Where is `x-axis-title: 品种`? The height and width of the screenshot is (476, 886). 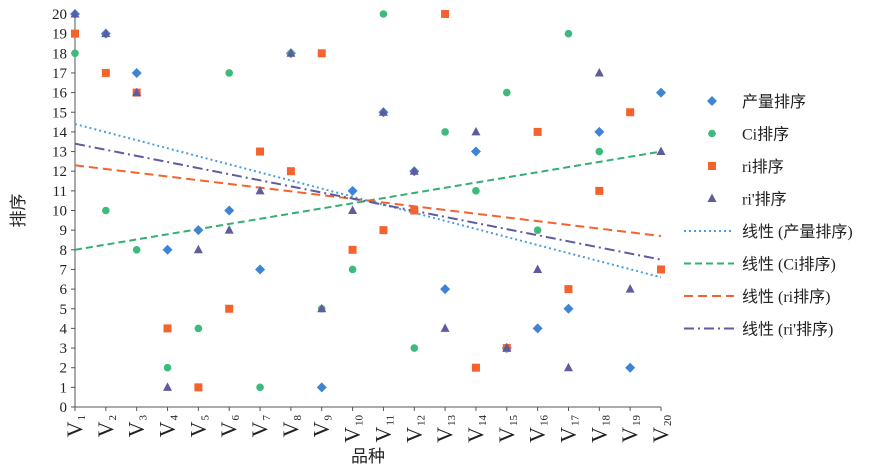
x-axis-title: 品种 is located at coordinates (368, 456).